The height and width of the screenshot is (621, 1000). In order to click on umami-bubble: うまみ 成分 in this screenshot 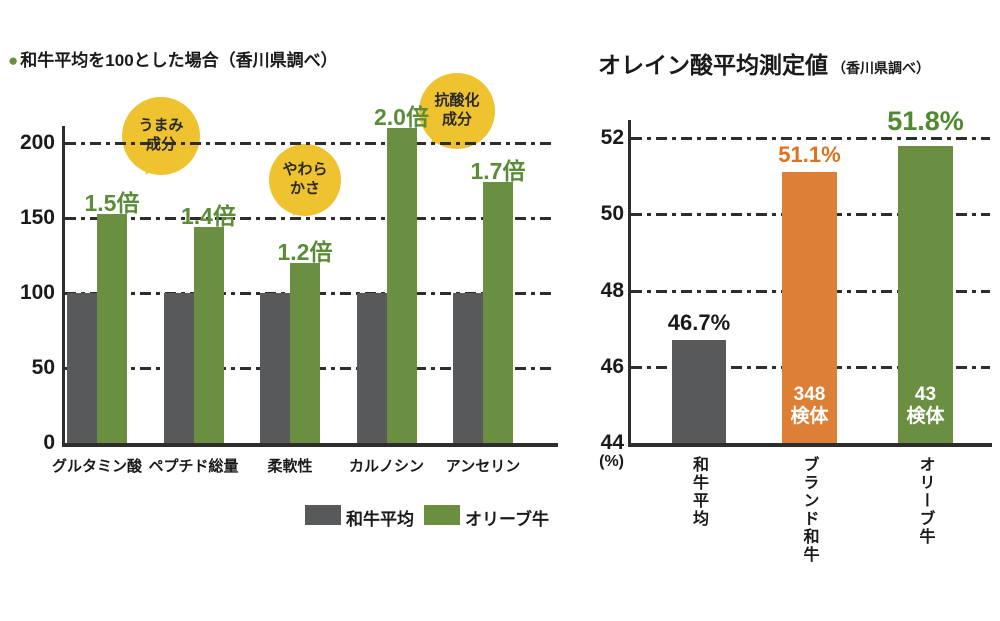, I will do `click(161, 136)`.